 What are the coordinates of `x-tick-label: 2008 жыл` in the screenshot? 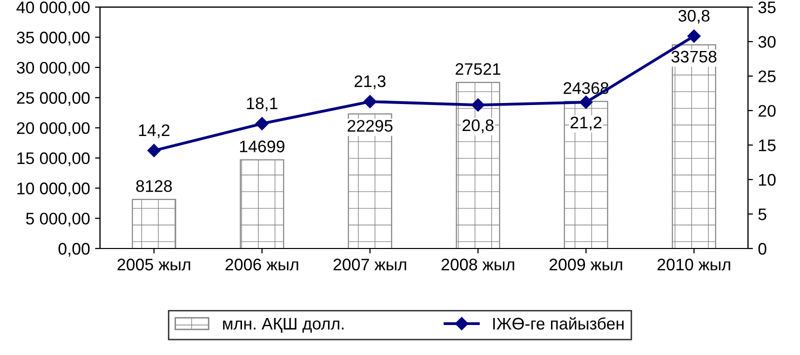 It's located at (478, 264).